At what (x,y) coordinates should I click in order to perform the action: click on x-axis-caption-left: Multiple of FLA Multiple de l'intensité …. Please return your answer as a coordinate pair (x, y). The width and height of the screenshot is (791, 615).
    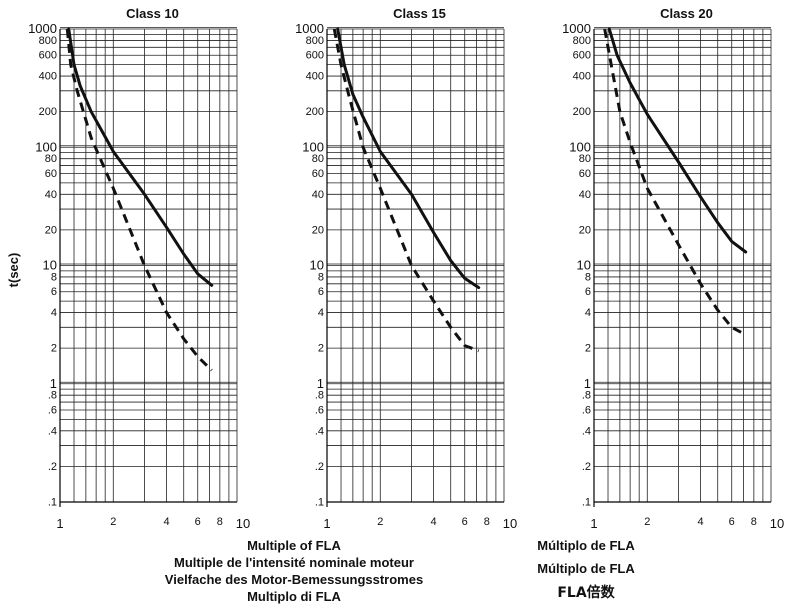
    Looking at the image, I should click on (294, 571).